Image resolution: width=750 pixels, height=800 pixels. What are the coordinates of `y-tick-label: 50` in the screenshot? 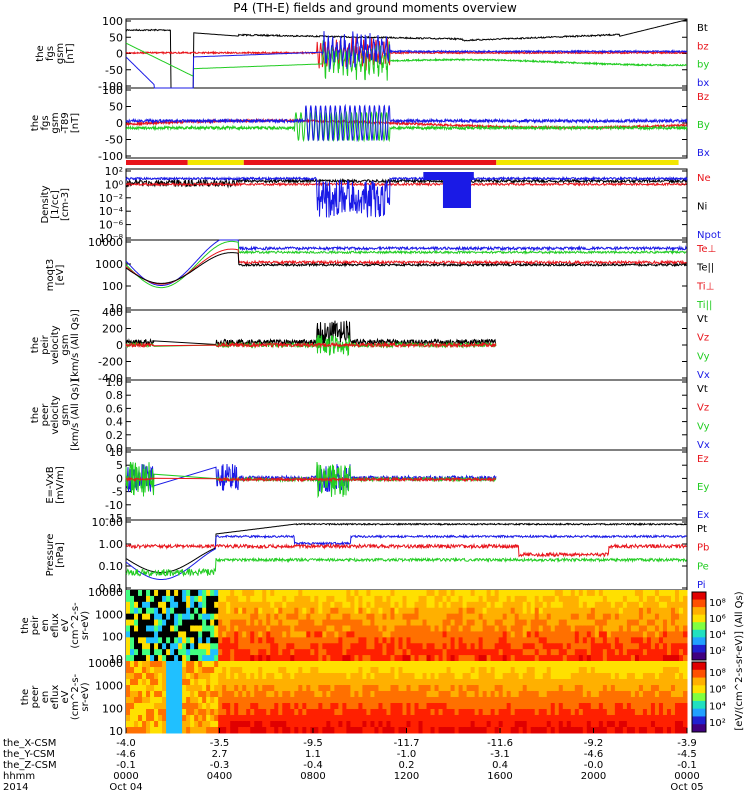 It's located at (116, 107).